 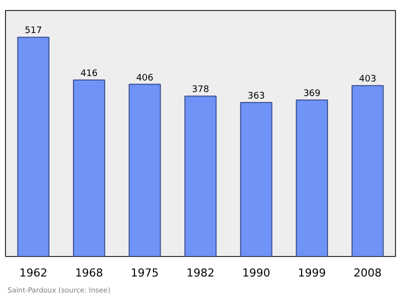 I want to click on data-label: 416, so click(x=89, y=74).